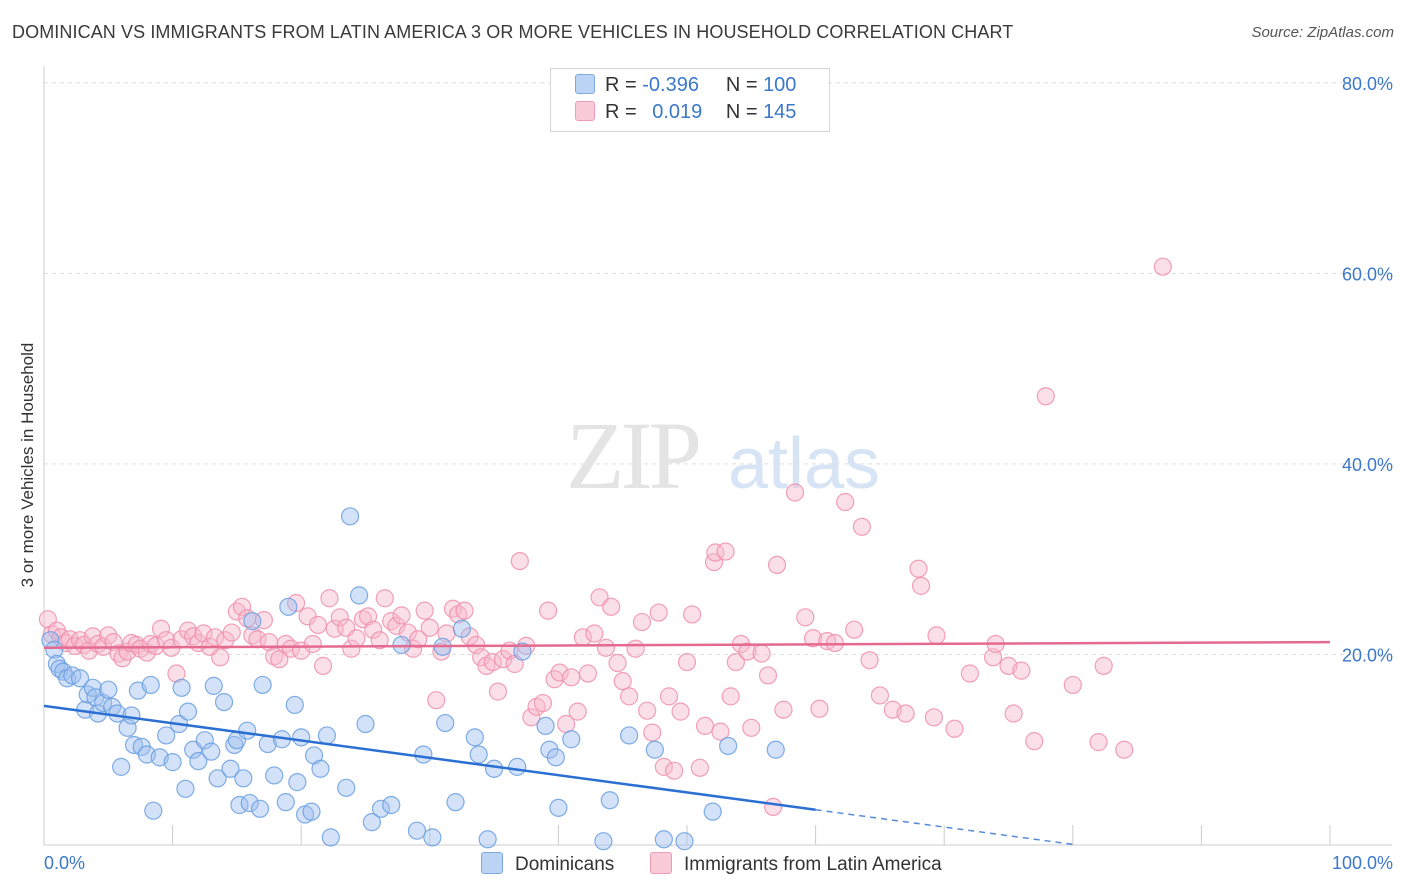 This screenshot has height=892, width=1406. Describe the element at coordinates (677, 112) in the screenshot. I see `legend-r-value: 0.019` at that location.